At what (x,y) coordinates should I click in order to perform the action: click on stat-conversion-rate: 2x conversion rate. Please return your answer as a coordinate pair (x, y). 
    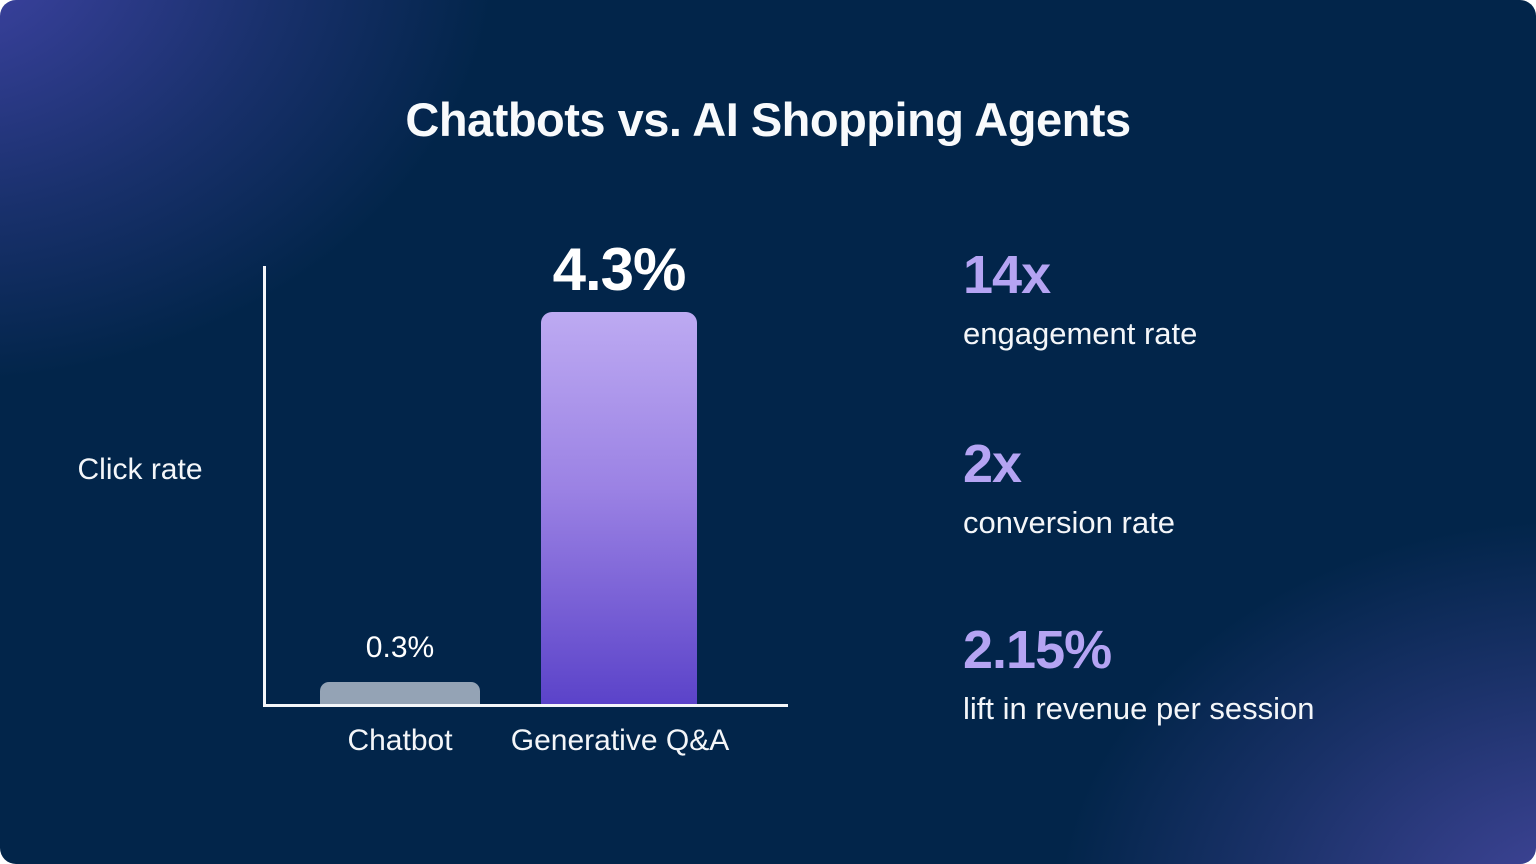
    Looking at the image, I should click on (1069, 489).